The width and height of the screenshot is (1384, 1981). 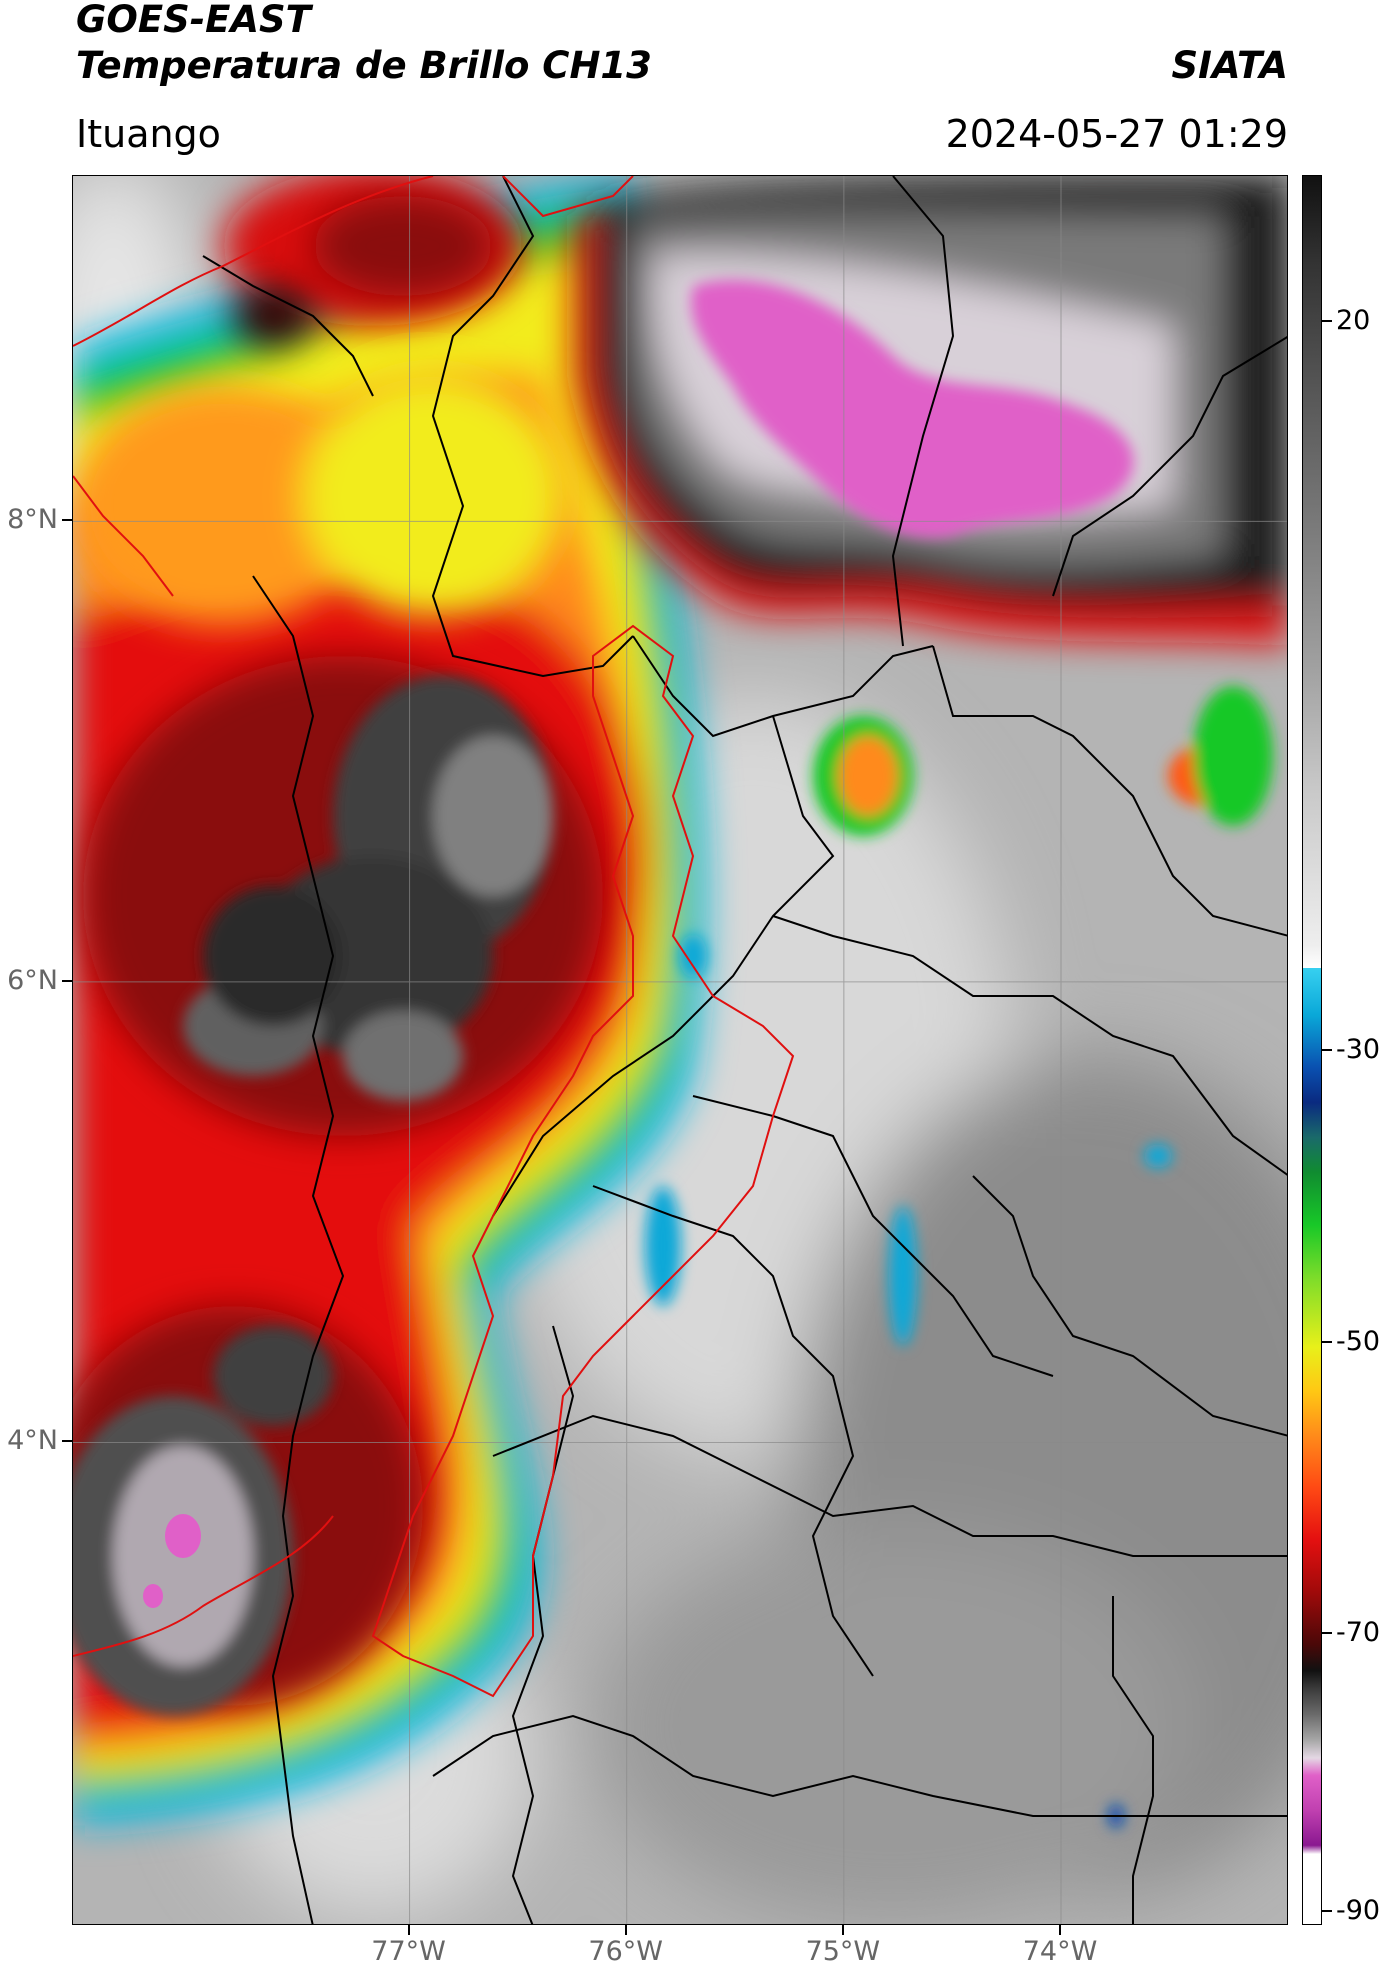 I want to click on lon-tick-label: 77°W, so click(x=408, y=1951).